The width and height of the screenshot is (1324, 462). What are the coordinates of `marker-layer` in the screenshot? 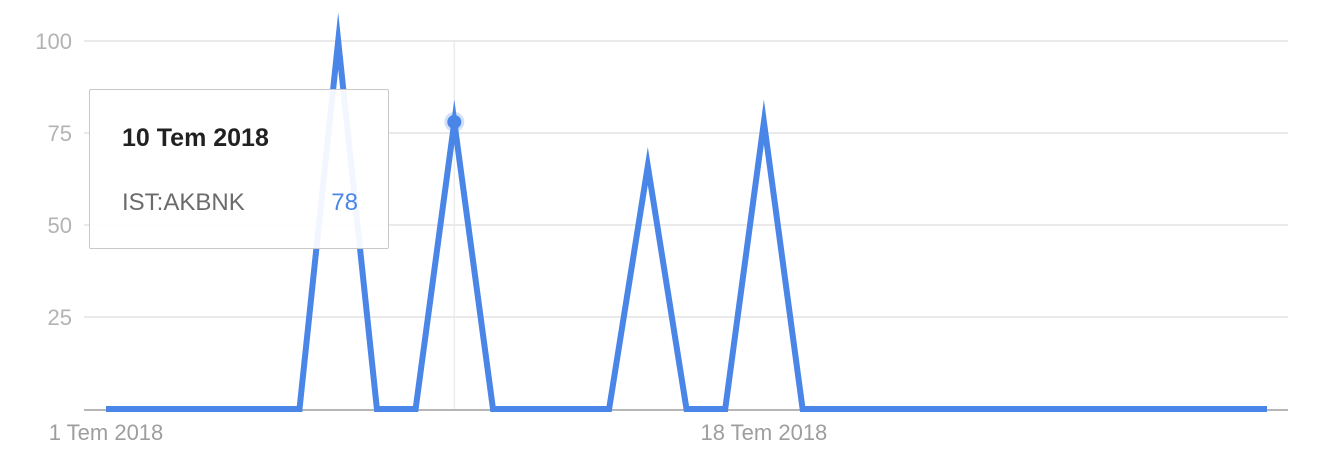 It's located at (454, 121).